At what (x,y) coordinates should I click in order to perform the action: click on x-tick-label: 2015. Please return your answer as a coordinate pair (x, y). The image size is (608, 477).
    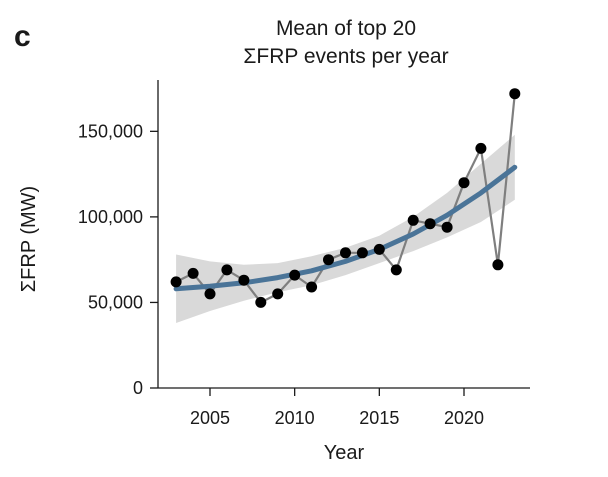
    Looking at the image, I should click on (379, 418).